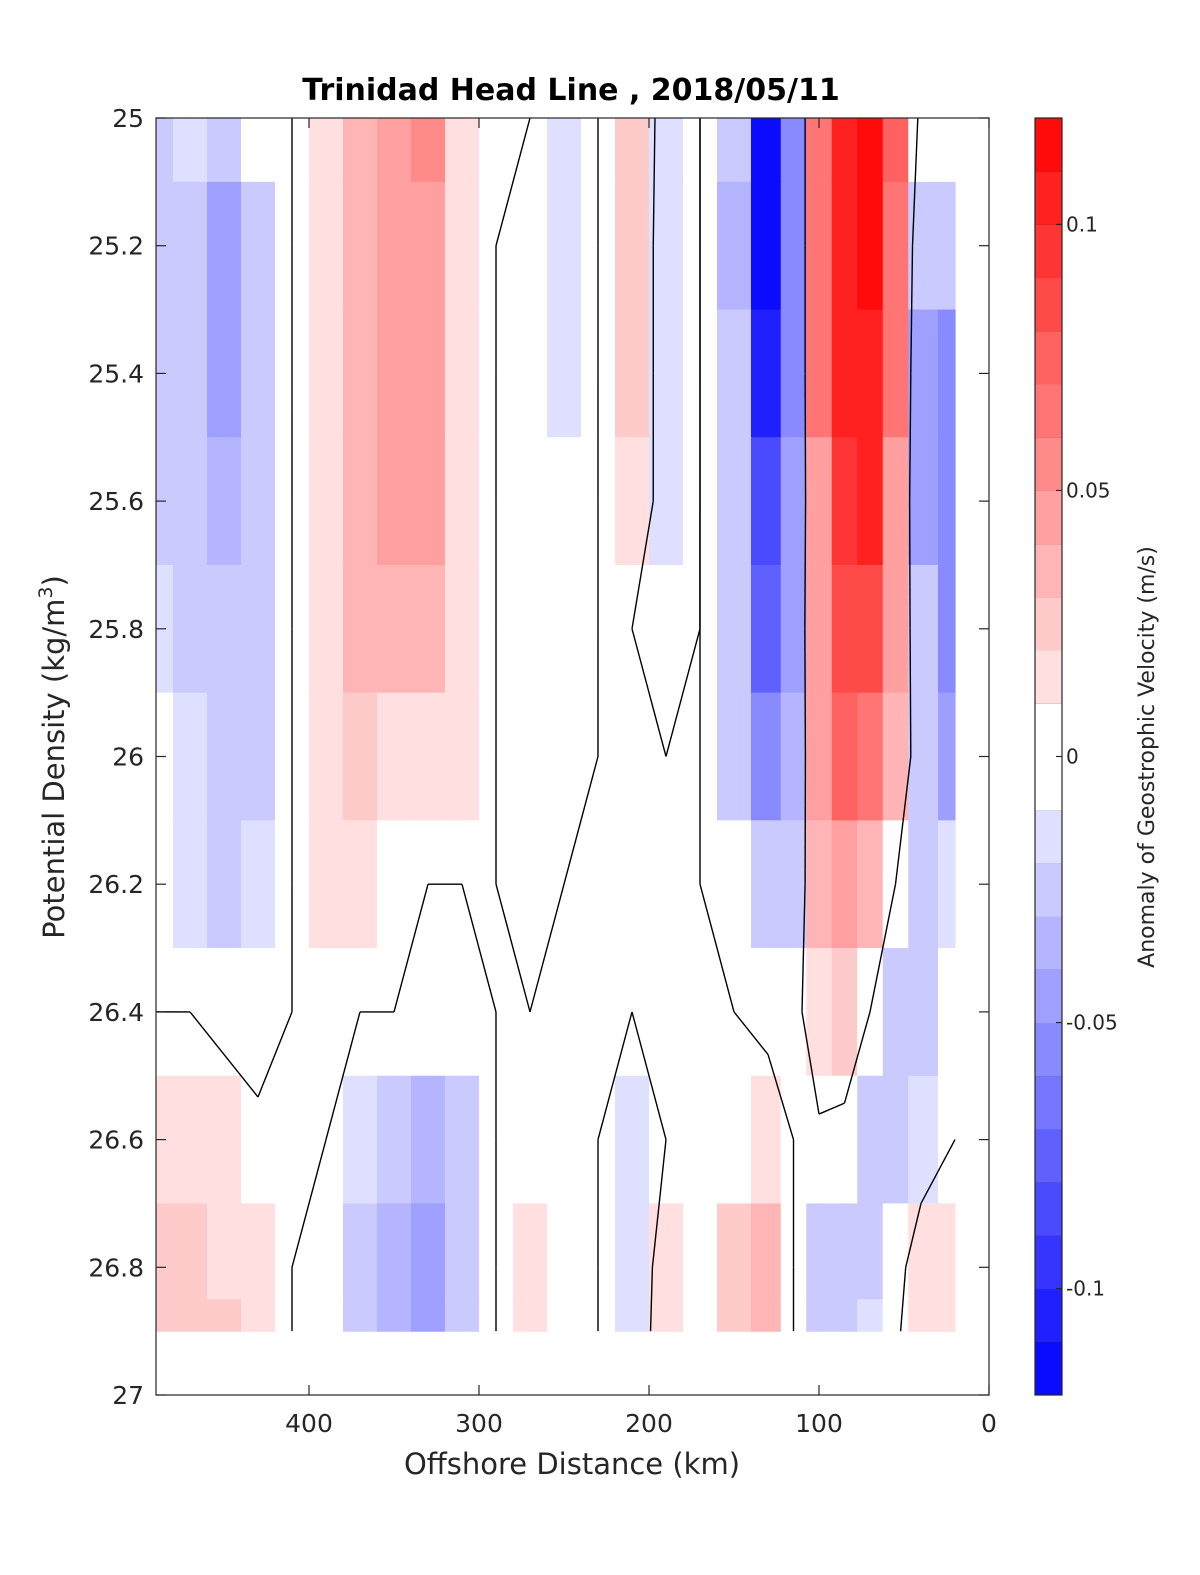  I want to click on y-tick-label: 27, so click(128, 1395).